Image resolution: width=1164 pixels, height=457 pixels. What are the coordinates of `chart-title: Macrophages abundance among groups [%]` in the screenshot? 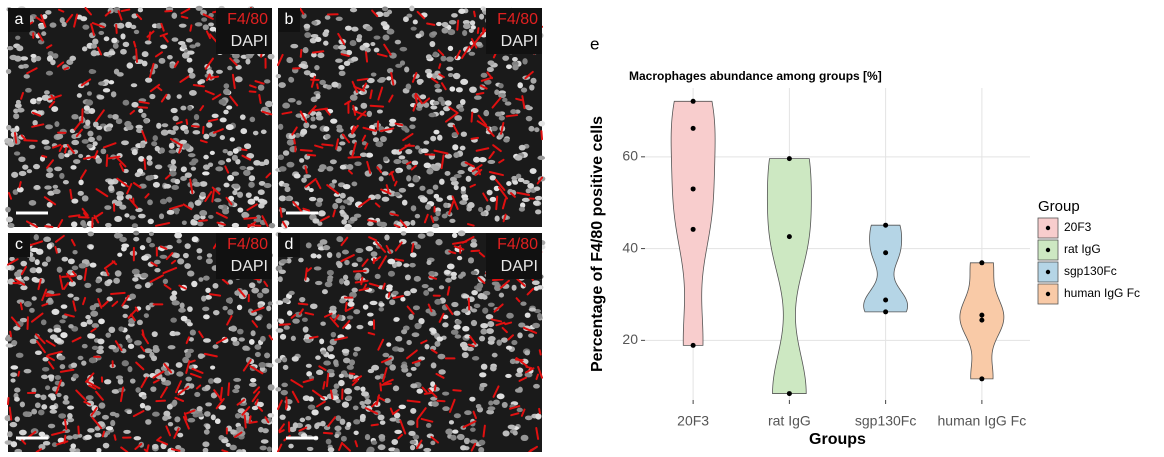 It's located at (755, 76).